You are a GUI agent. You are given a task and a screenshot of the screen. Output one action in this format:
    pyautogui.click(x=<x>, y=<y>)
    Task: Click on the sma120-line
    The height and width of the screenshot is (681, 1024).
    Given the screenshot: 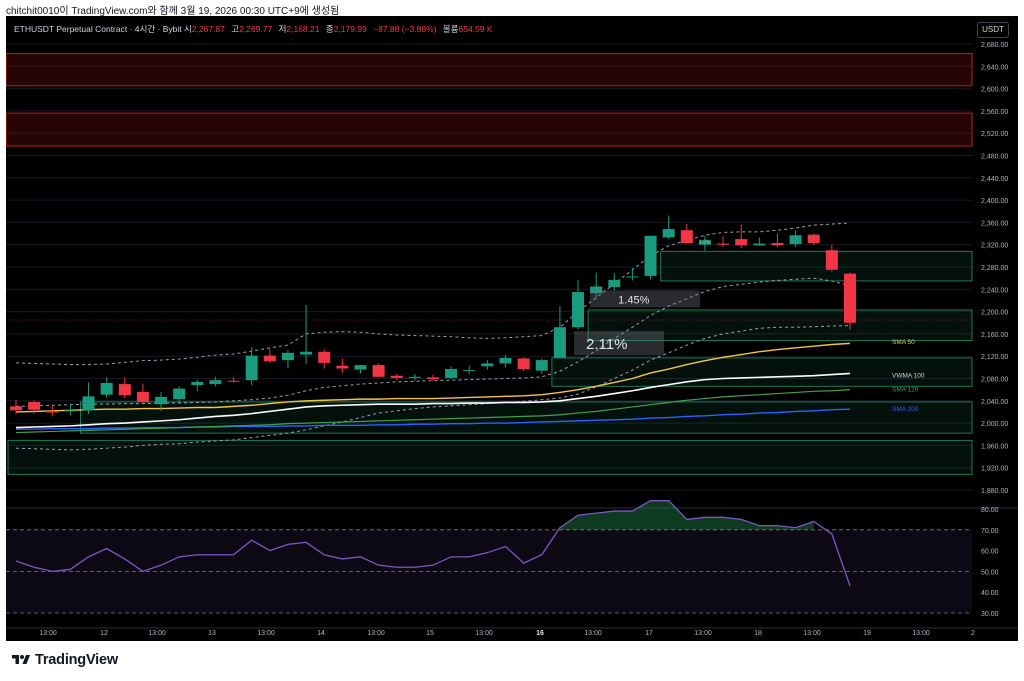 What is the action you would take?
    pyautogui.click(x=433, y=411)
    